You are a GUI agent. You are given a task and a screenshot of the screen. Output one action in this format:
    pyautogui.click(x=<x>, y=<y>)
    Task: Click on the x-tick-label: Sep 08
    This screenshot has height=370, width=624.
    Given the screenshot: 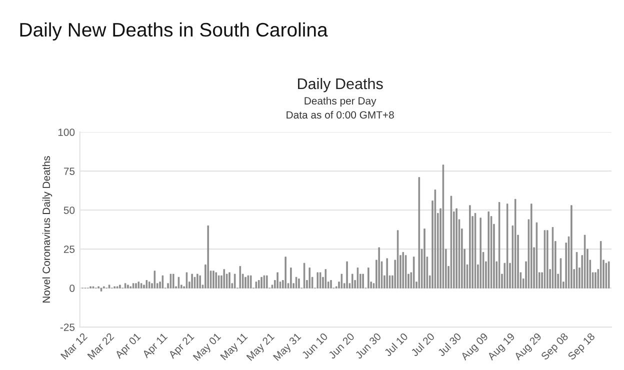 What is the action you would take?
    pyautogui.click(x=555, y=347)
    